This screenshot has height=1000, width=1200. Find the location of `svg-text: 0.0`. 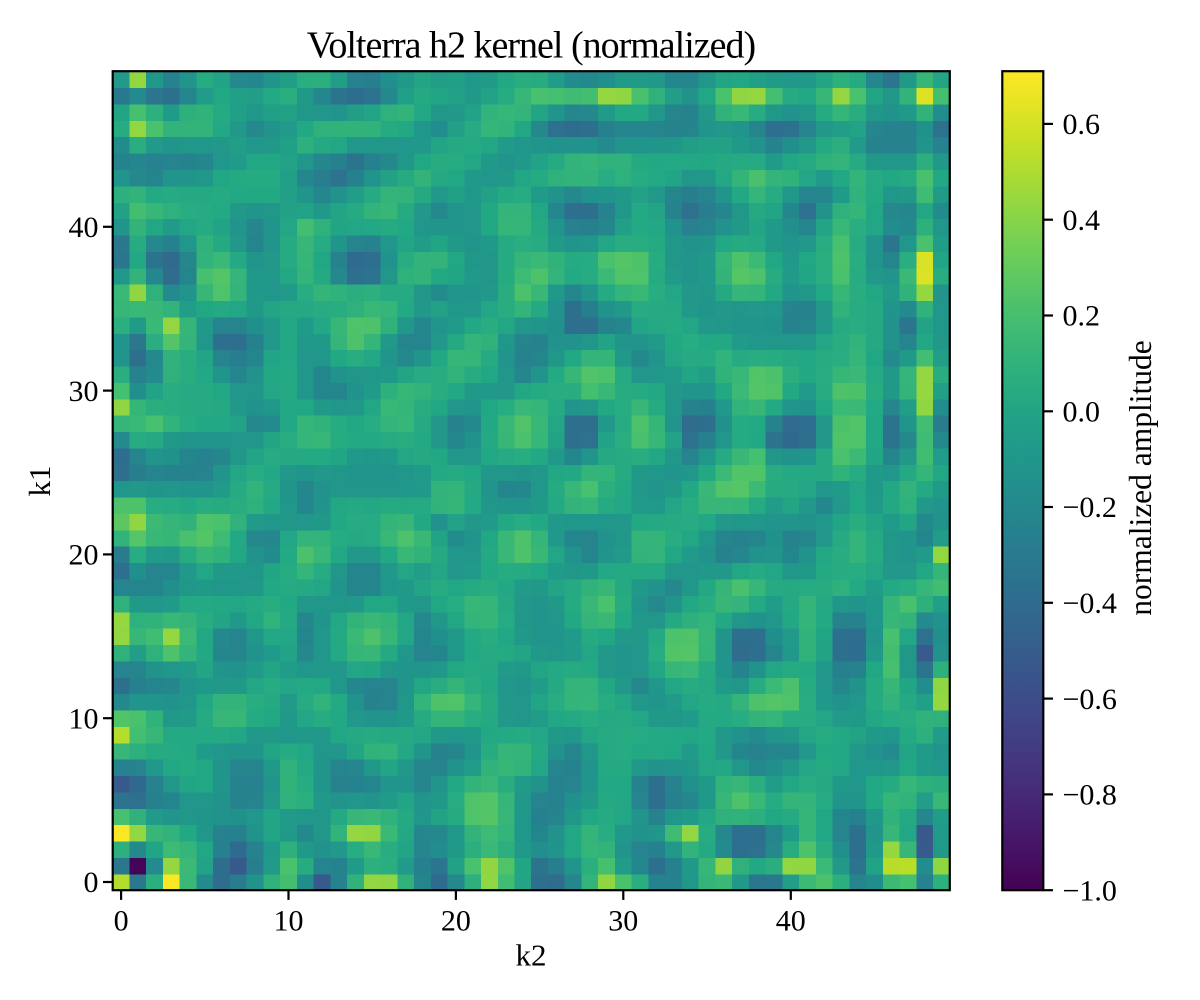

svg-text: 0.0 is located at coordinates (1082, 412).